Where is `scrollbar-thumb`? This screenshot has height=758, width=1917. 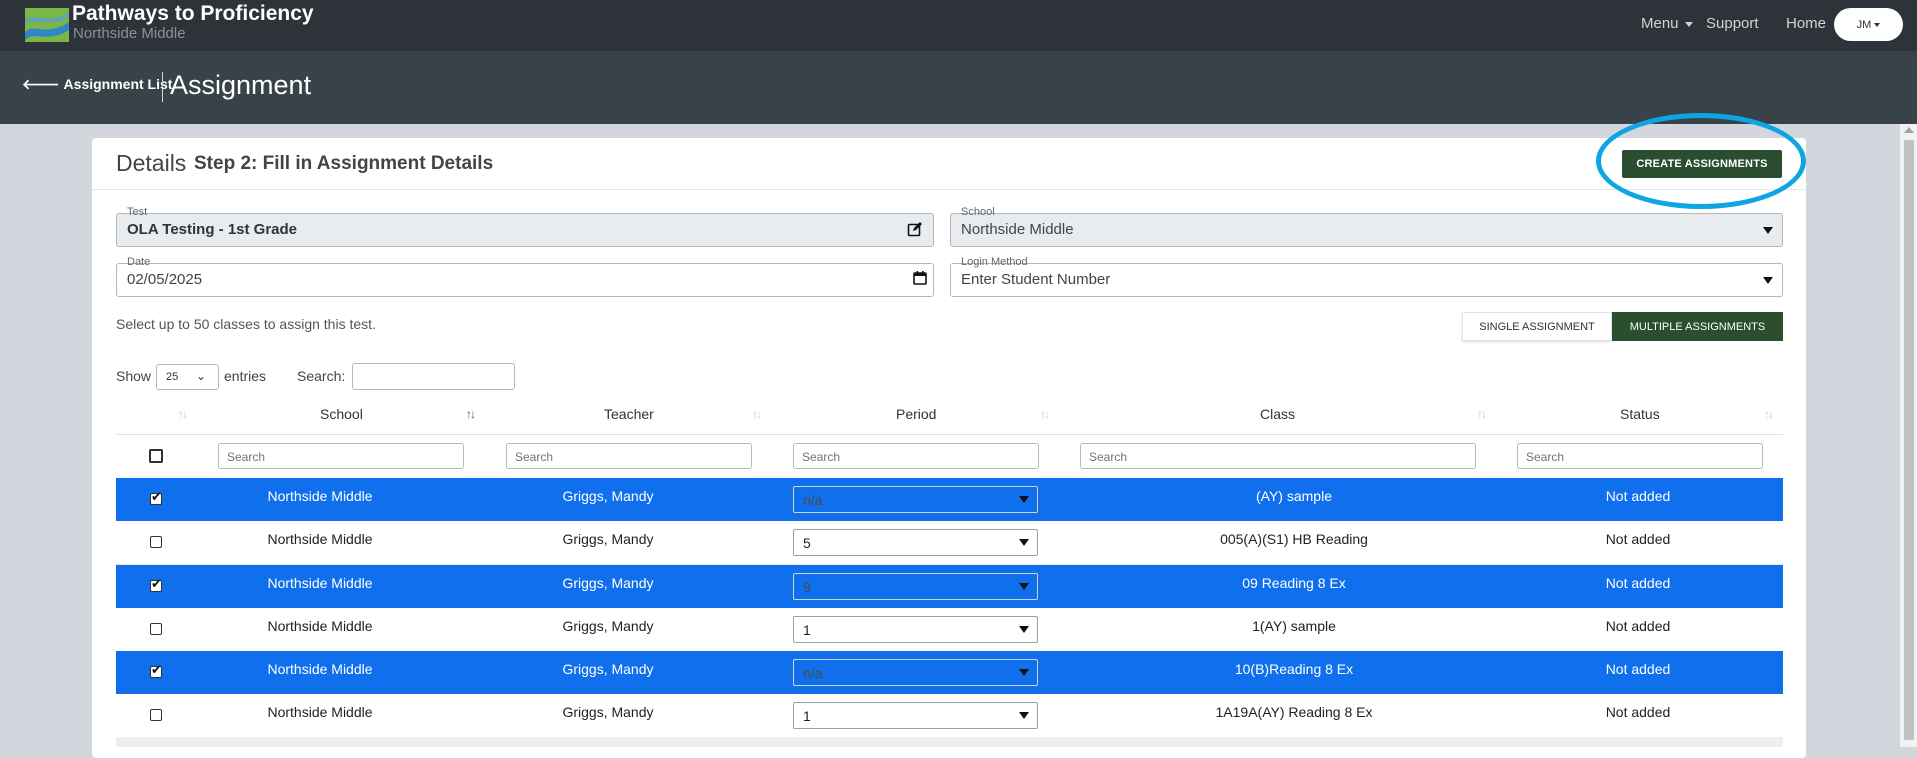 scrollbar-thumb is located at coordinates (1909, 440).